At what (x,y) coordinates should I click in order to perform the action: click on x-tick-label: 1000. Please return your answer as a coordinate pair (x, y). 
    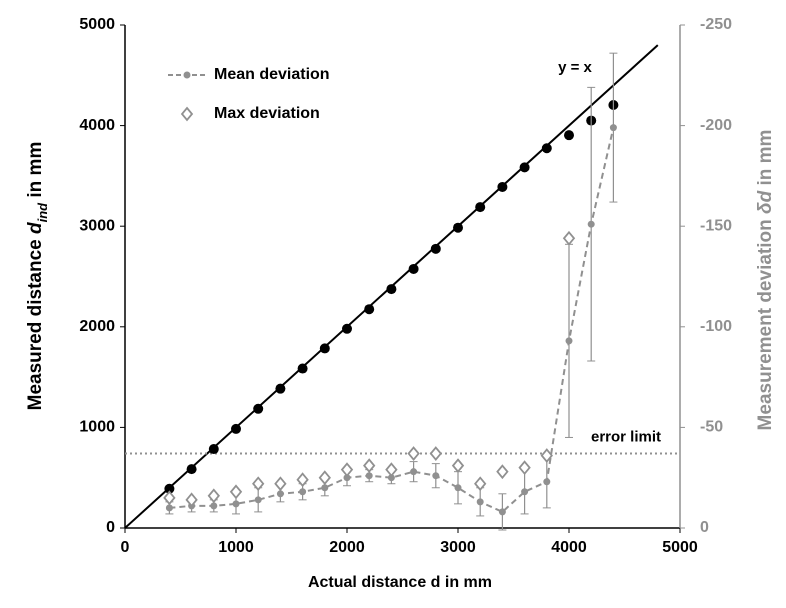
    Looking at the image, I should click on (236, 547).